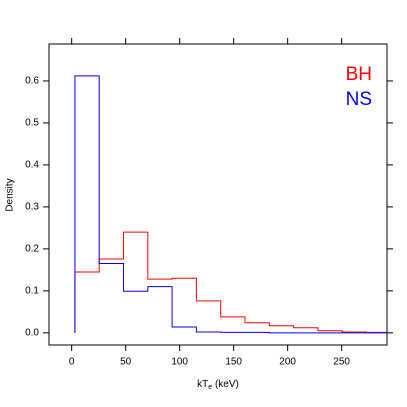 This screenshot has height=407, width=407. Describe the element at coordinates (10, 194) in the screenshot. I see `y-axis-label: Density` at that location.